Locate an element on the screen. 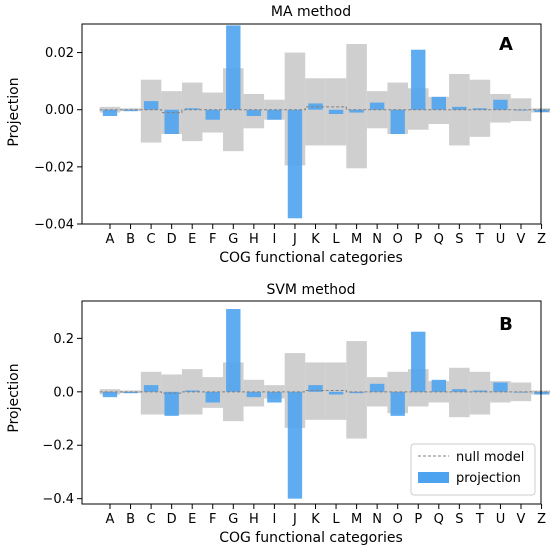 The image size is (550, 547). y-ticks: 0.02 0.00 −0.02 −0.04 is located at coordinates (58, 139).